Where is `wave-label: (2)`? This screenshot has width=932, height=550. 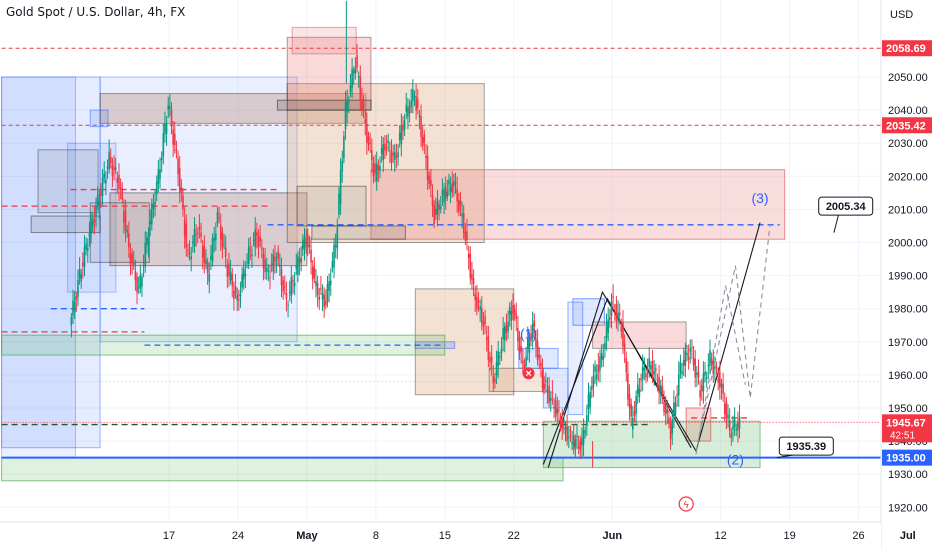
wave-label: (2) is located at coordinates (735, 459).